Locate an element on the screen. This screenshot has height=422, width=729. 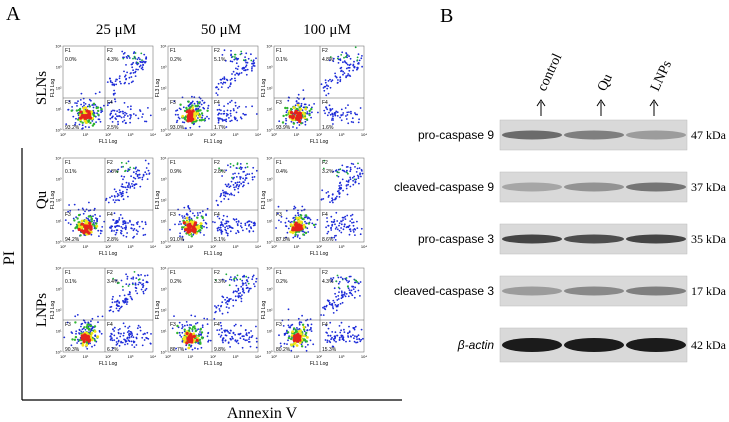
x-tick-label: 10⁰ is located at coordinates (63, 356).